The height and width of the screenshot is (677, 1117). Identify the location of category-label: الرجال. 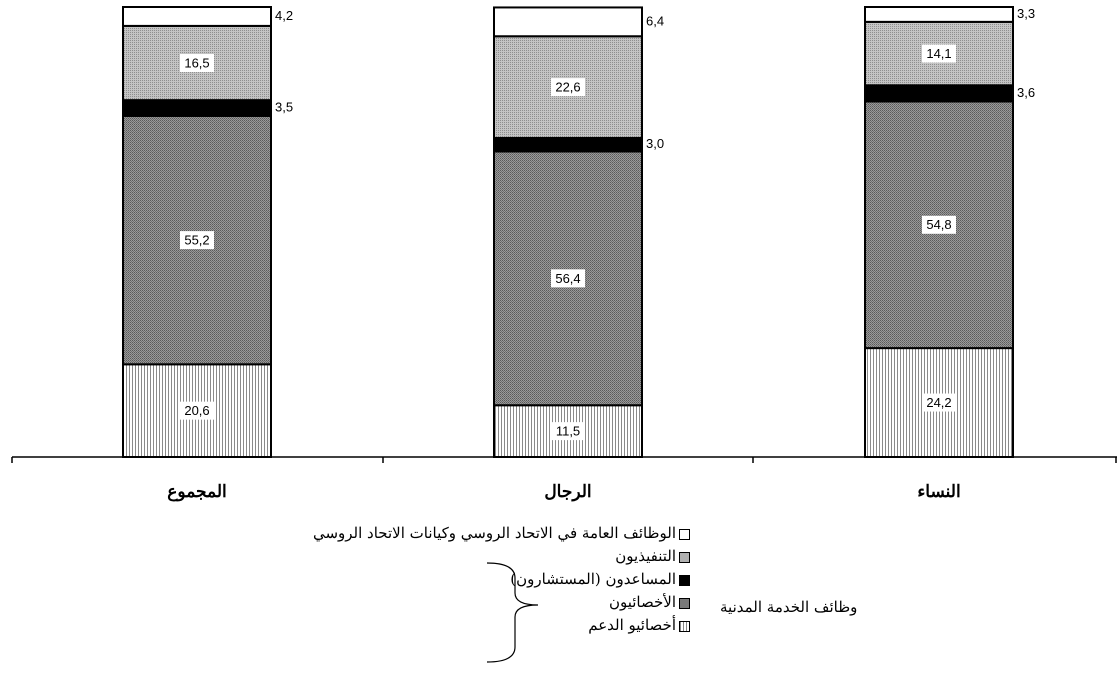
(567, 492).